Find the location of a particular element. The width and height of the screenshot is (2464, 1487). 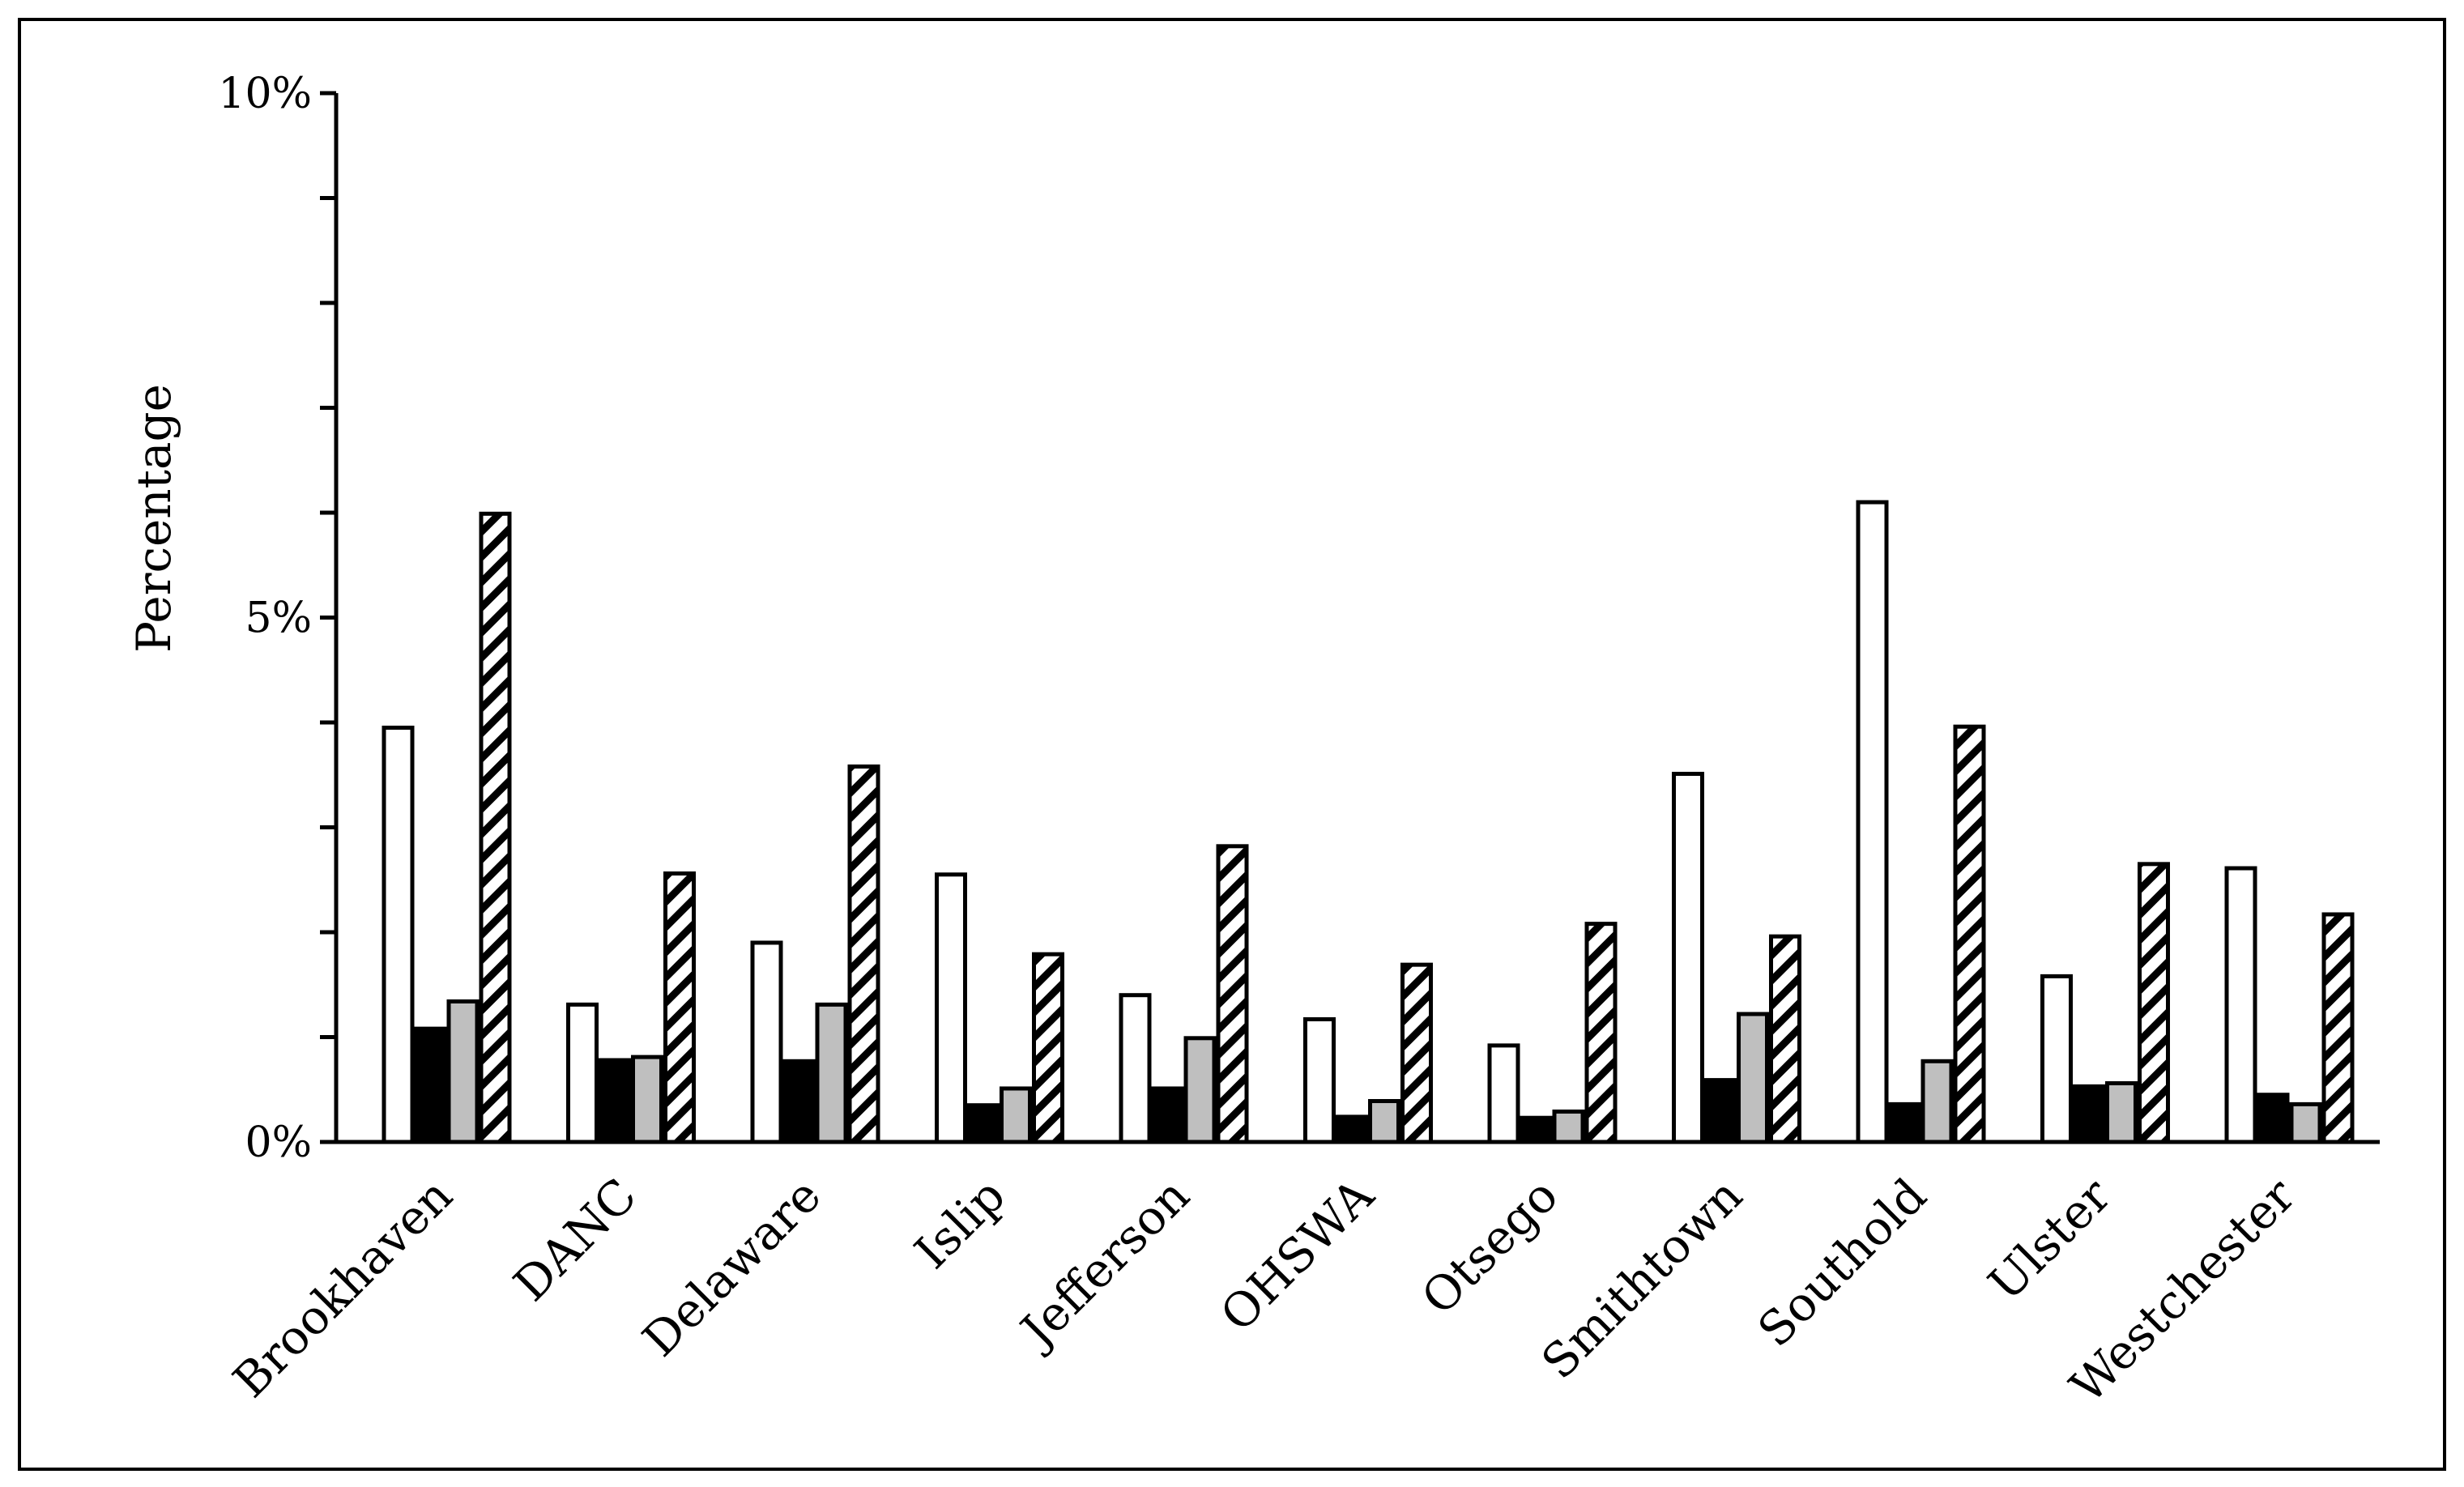

bar-hatched-jefferson is located at coordinates (1232, 994).